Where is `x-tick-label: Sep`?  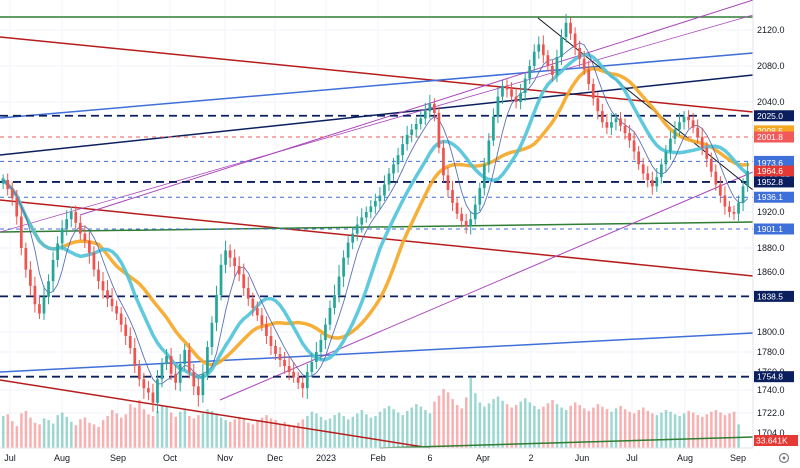 x-tick-label: Sep is located at coordinates (738, 458).